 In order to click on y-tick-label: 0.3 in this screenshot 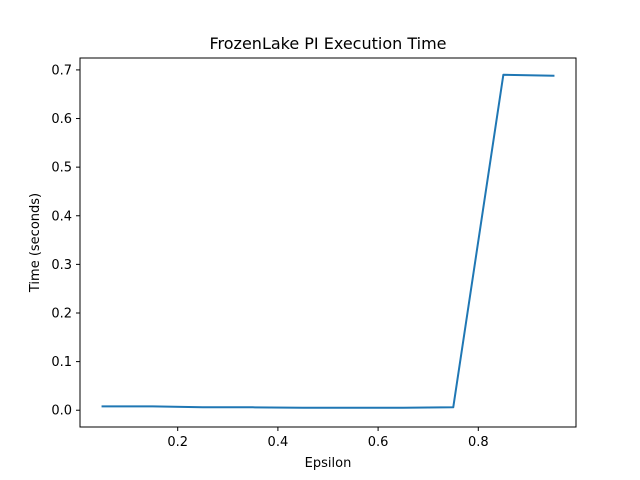, I will do `click(61, 265)`.